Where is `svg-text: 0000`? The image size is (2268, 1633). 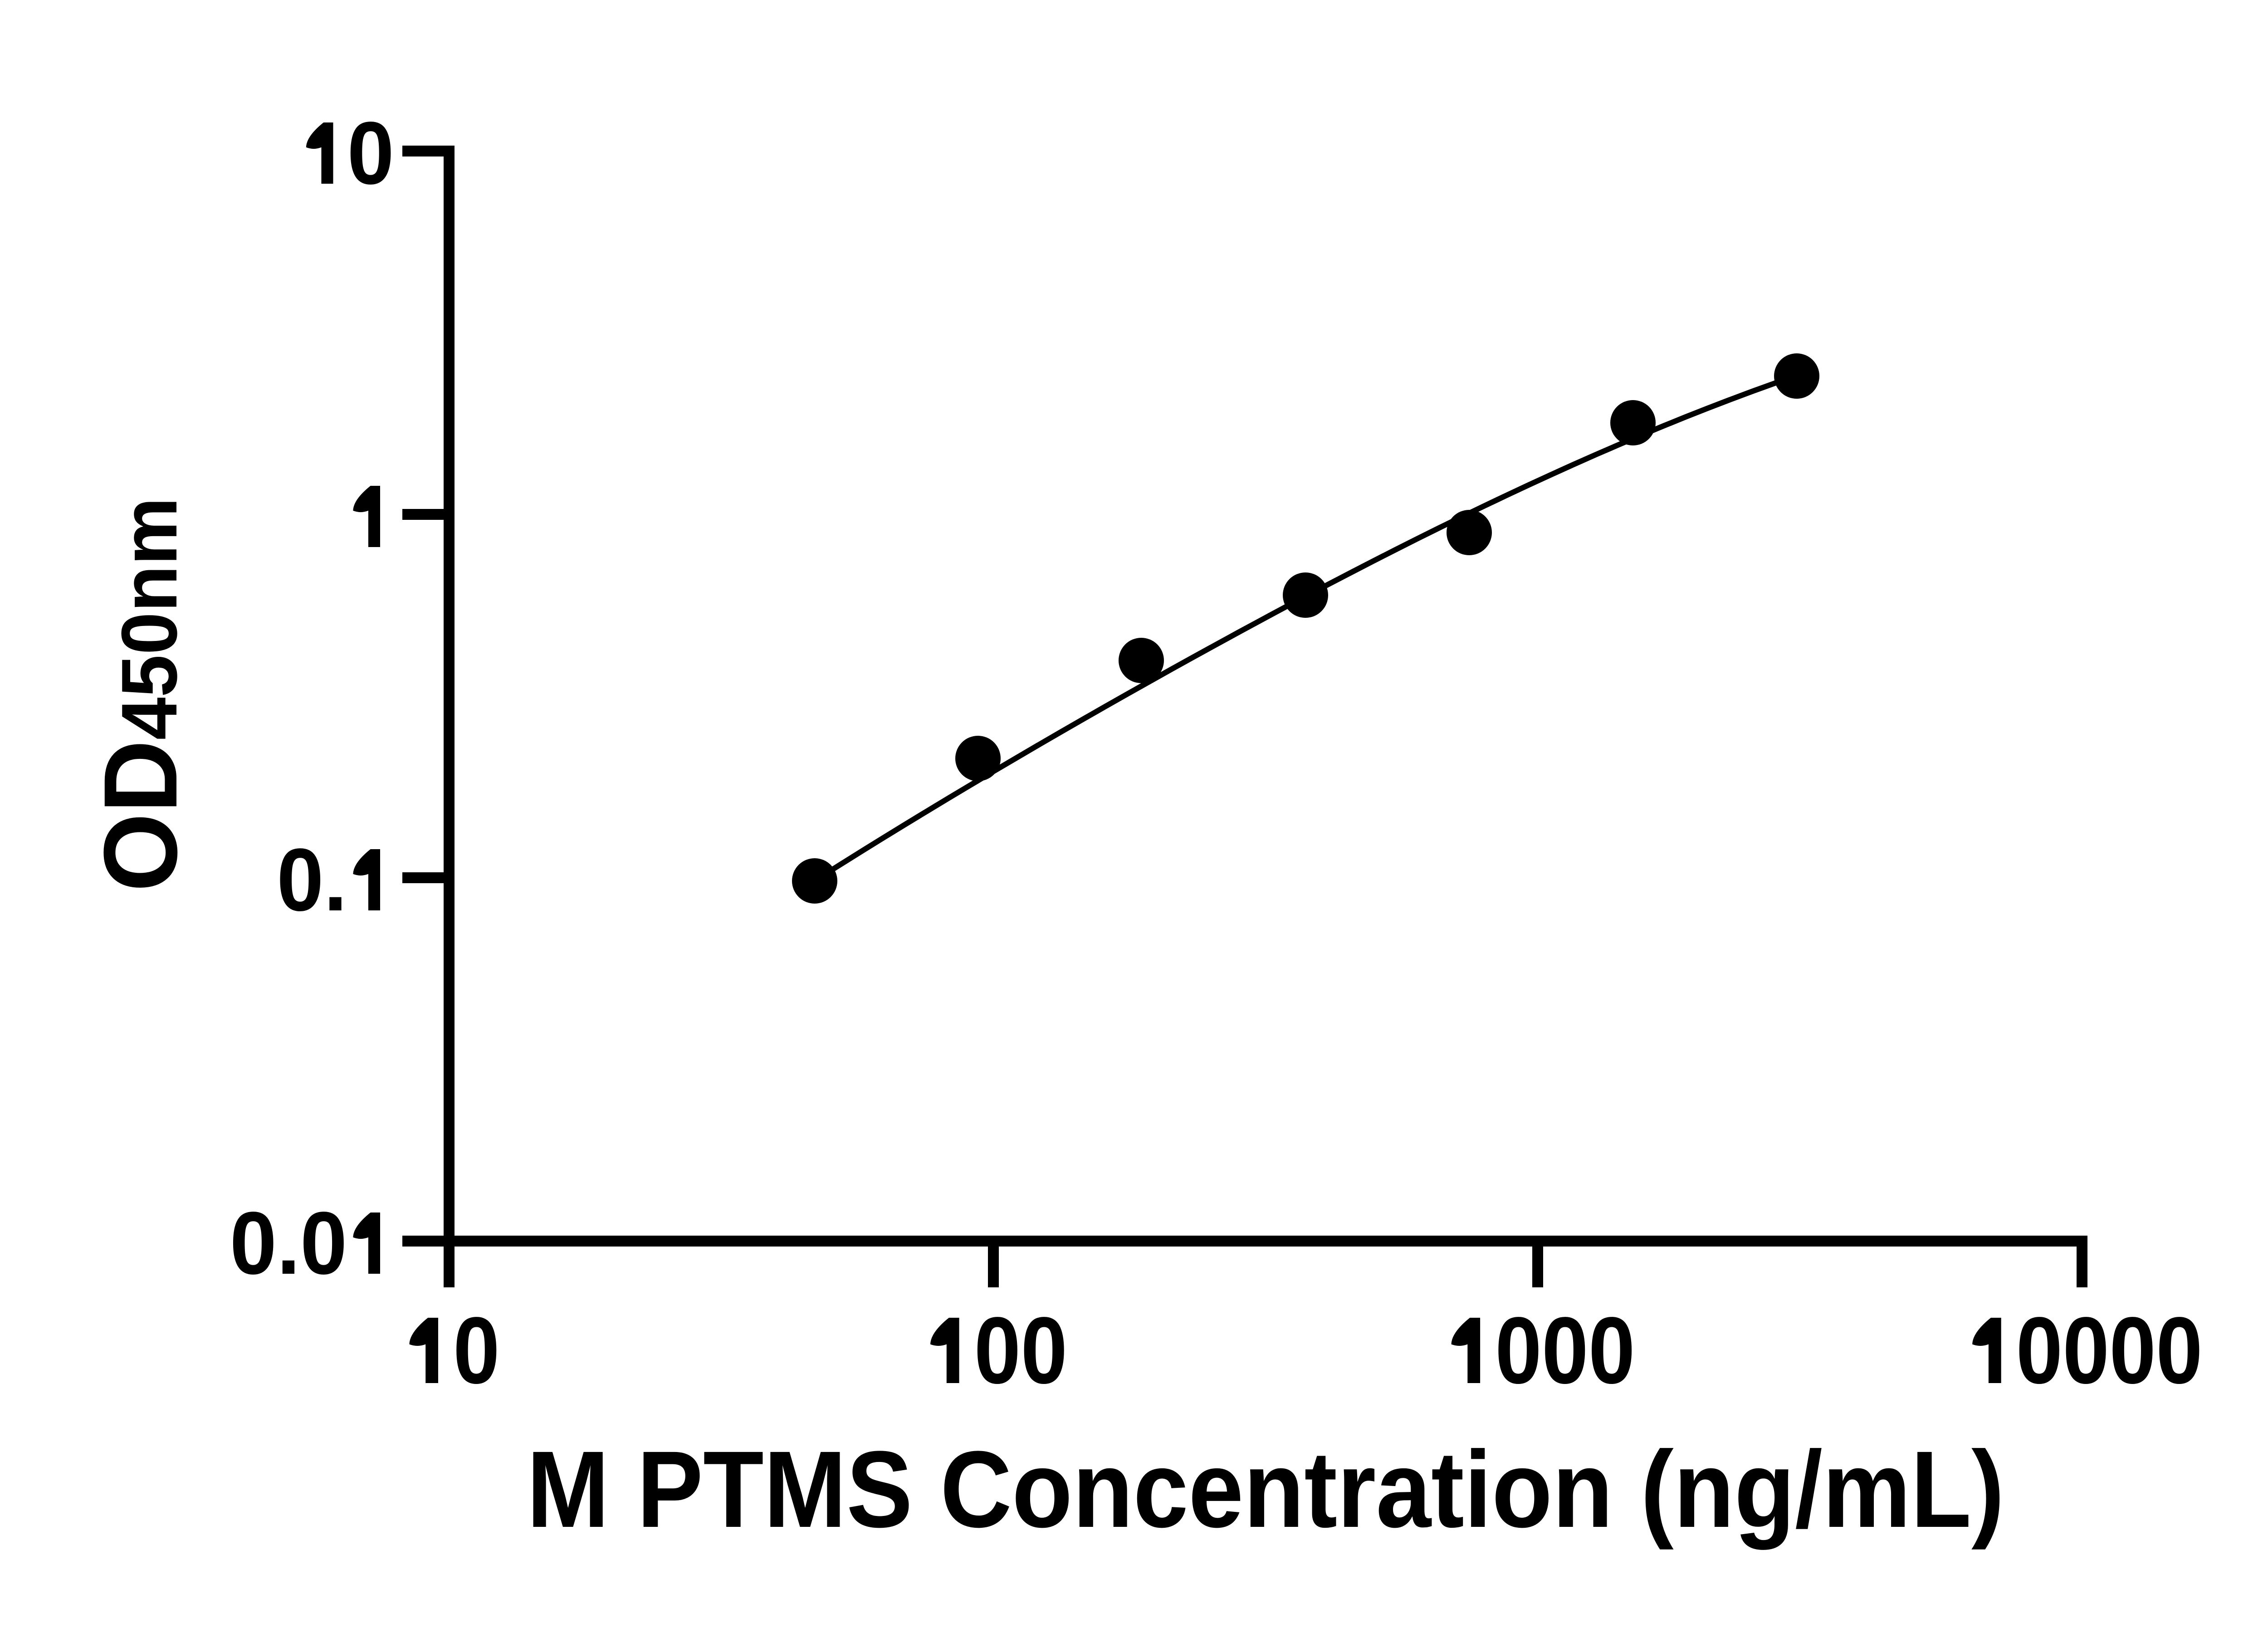 svg-text: 0000 is located at coordinates (2109, 1350).